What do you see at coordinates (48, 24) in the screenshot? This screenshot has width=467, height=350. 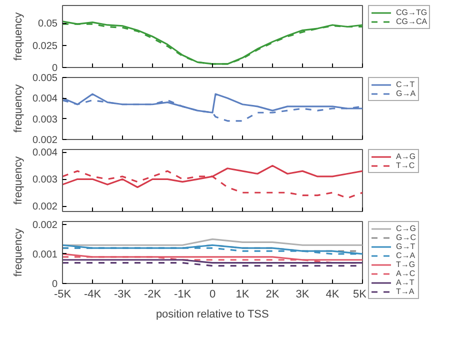 I see `y-tick-label: 0.05` at bounding box center [48, 24].